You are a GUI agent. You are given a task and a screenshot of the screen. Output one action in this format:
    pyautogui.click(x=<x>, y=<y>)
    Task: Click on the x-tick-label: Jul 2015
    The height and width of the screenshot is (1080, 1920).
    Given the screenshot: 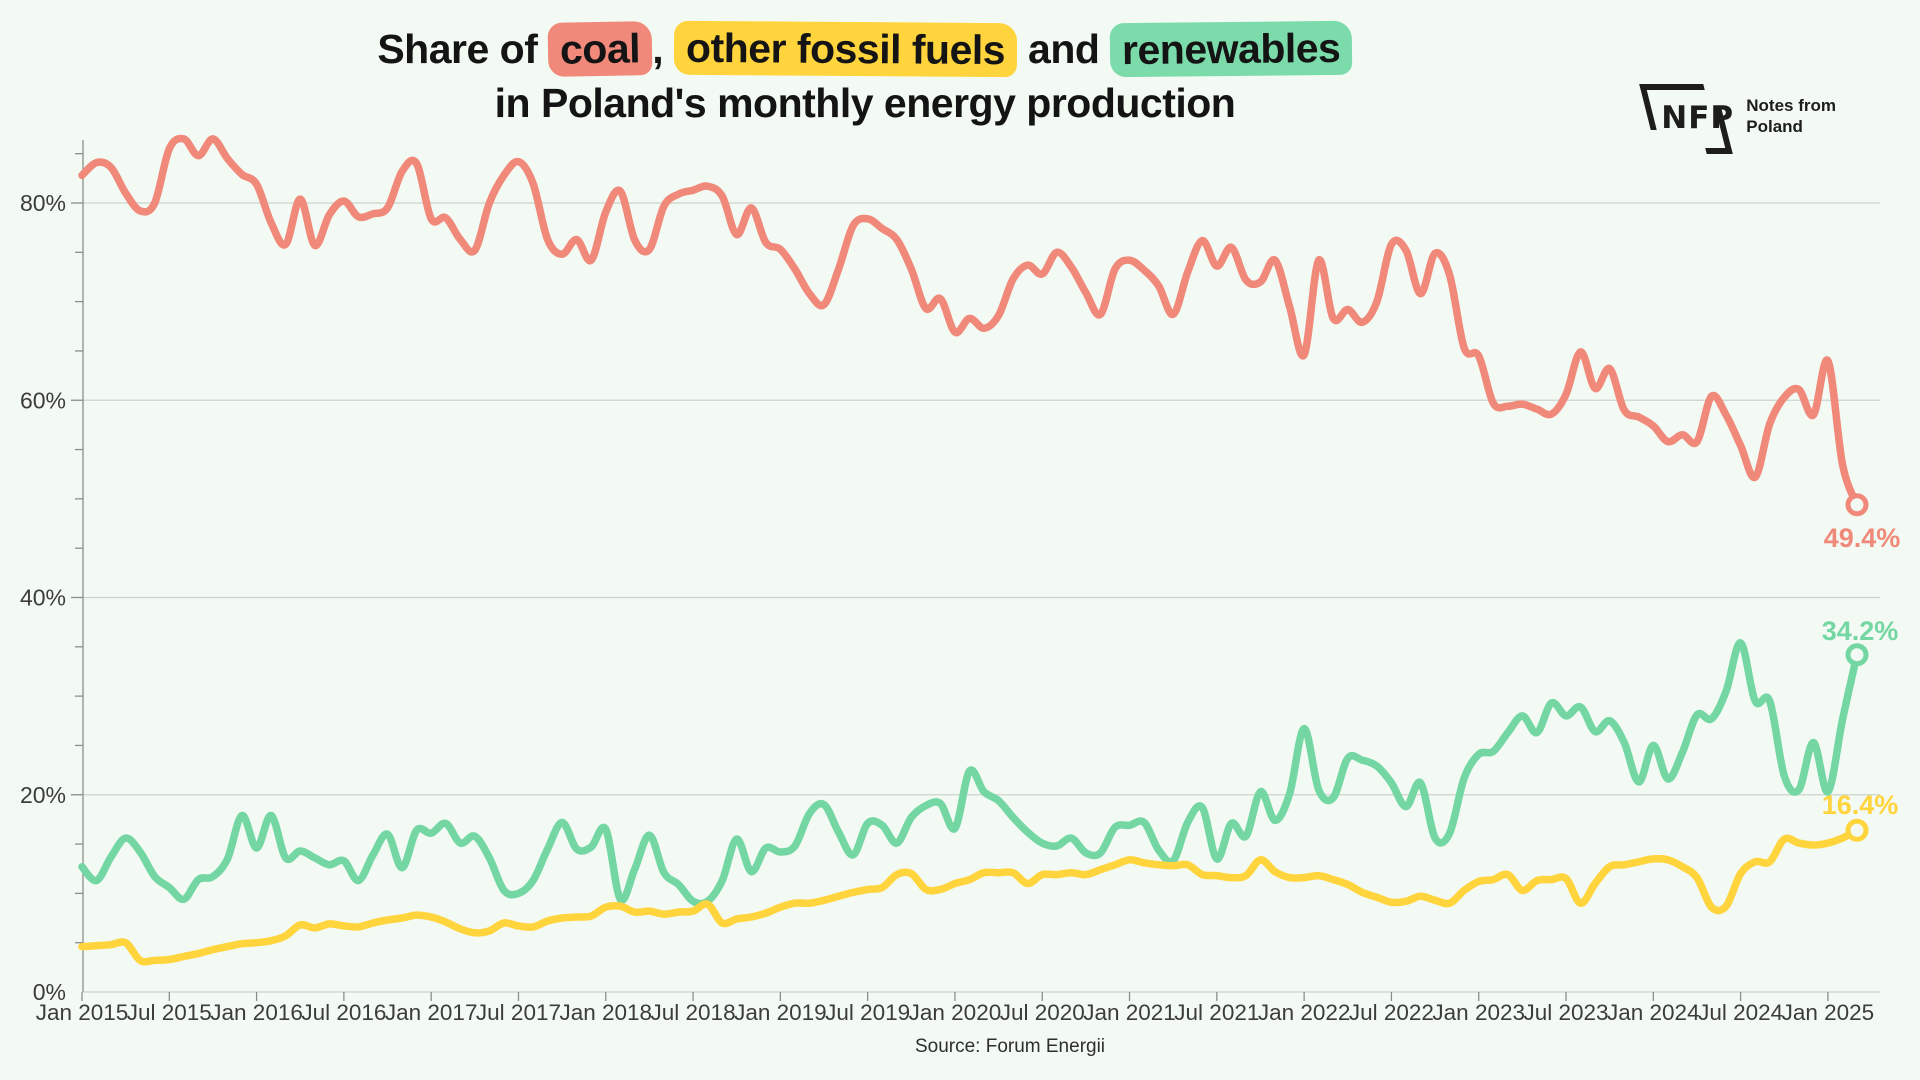 What is the action you would take?
    pyautogui.click(x=169, y=1012)
    